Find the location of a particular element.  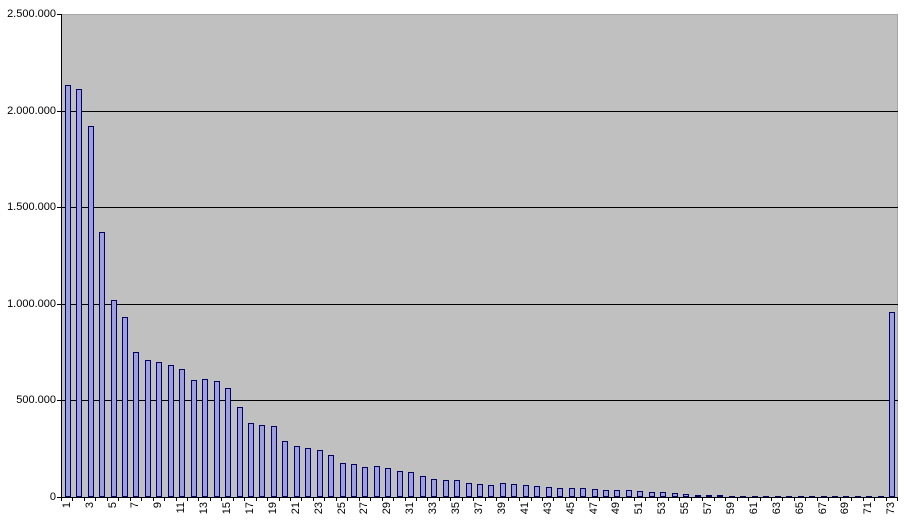

x-tick-label: 45 is located at coordinates (571, 508).